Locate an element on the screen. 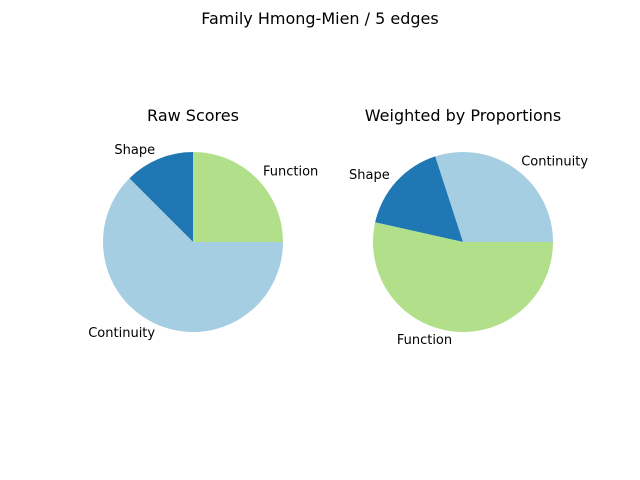 Image resolution: width=640 pixels, height=480 pixels. pie-slice-raw-shape is located at coordinates (161, 197).